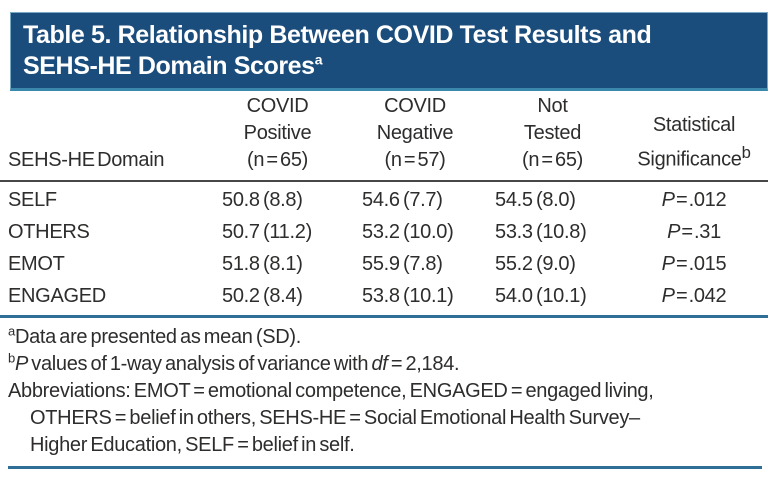 The width and height of the screenshot is (768, 485). Describe the element at coordinates (318, 59) in the screenshot. I see `title-footnote-marker-a: a` at that location.